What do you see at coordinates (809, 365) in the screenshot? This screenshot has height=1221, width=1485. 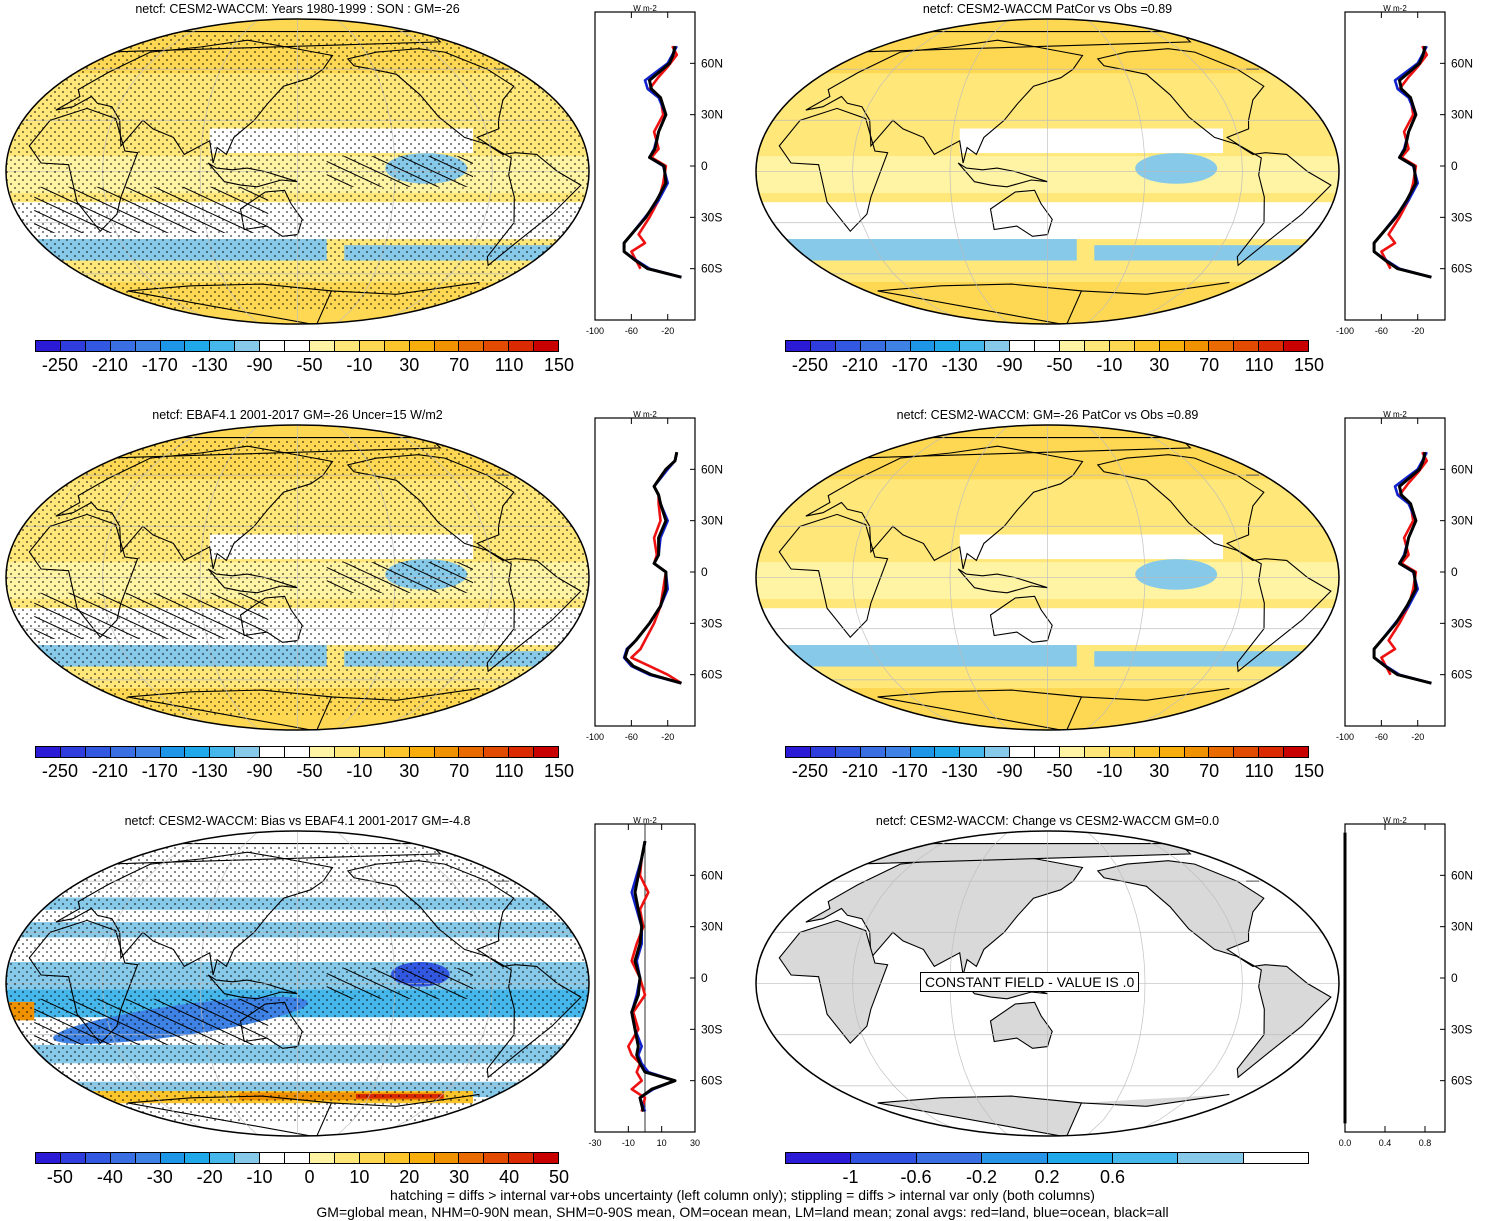 I see `colorbar-tick-label: -250` at bounding box center [809, 365].